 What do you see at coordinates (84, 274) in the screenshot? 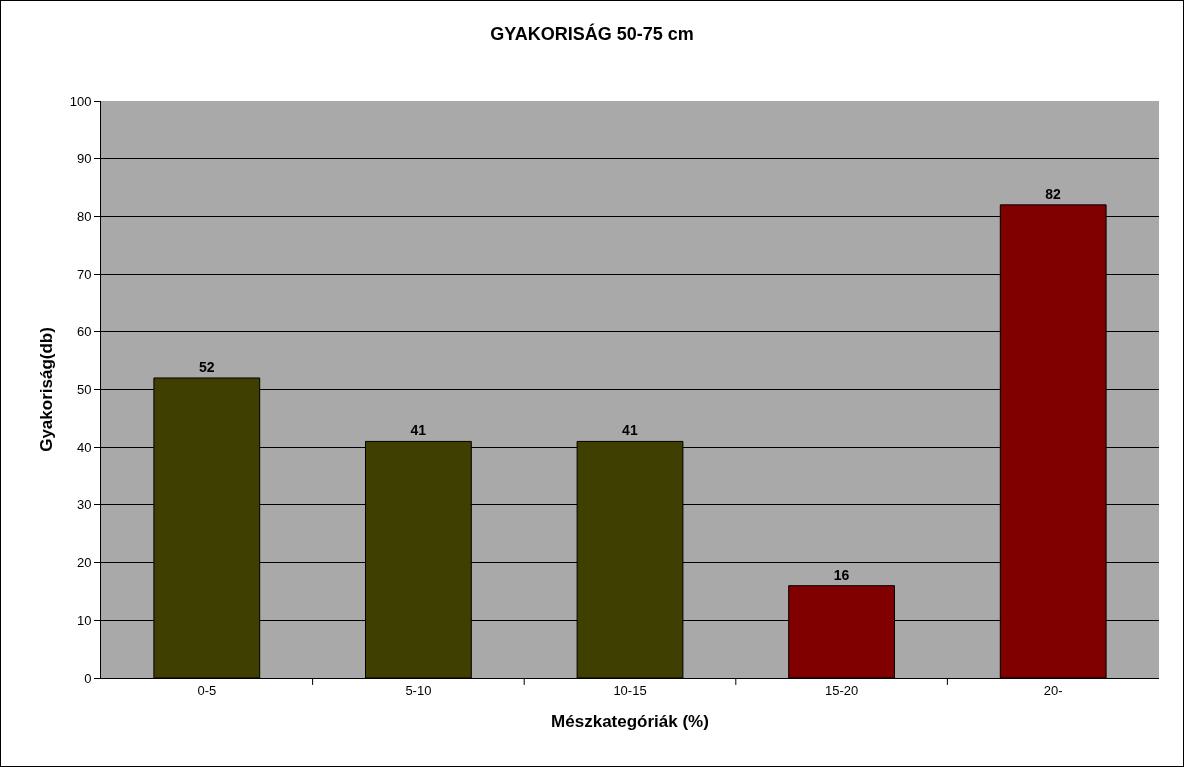
I see `y-tick-label: 70` at bounding box center [84, 274].